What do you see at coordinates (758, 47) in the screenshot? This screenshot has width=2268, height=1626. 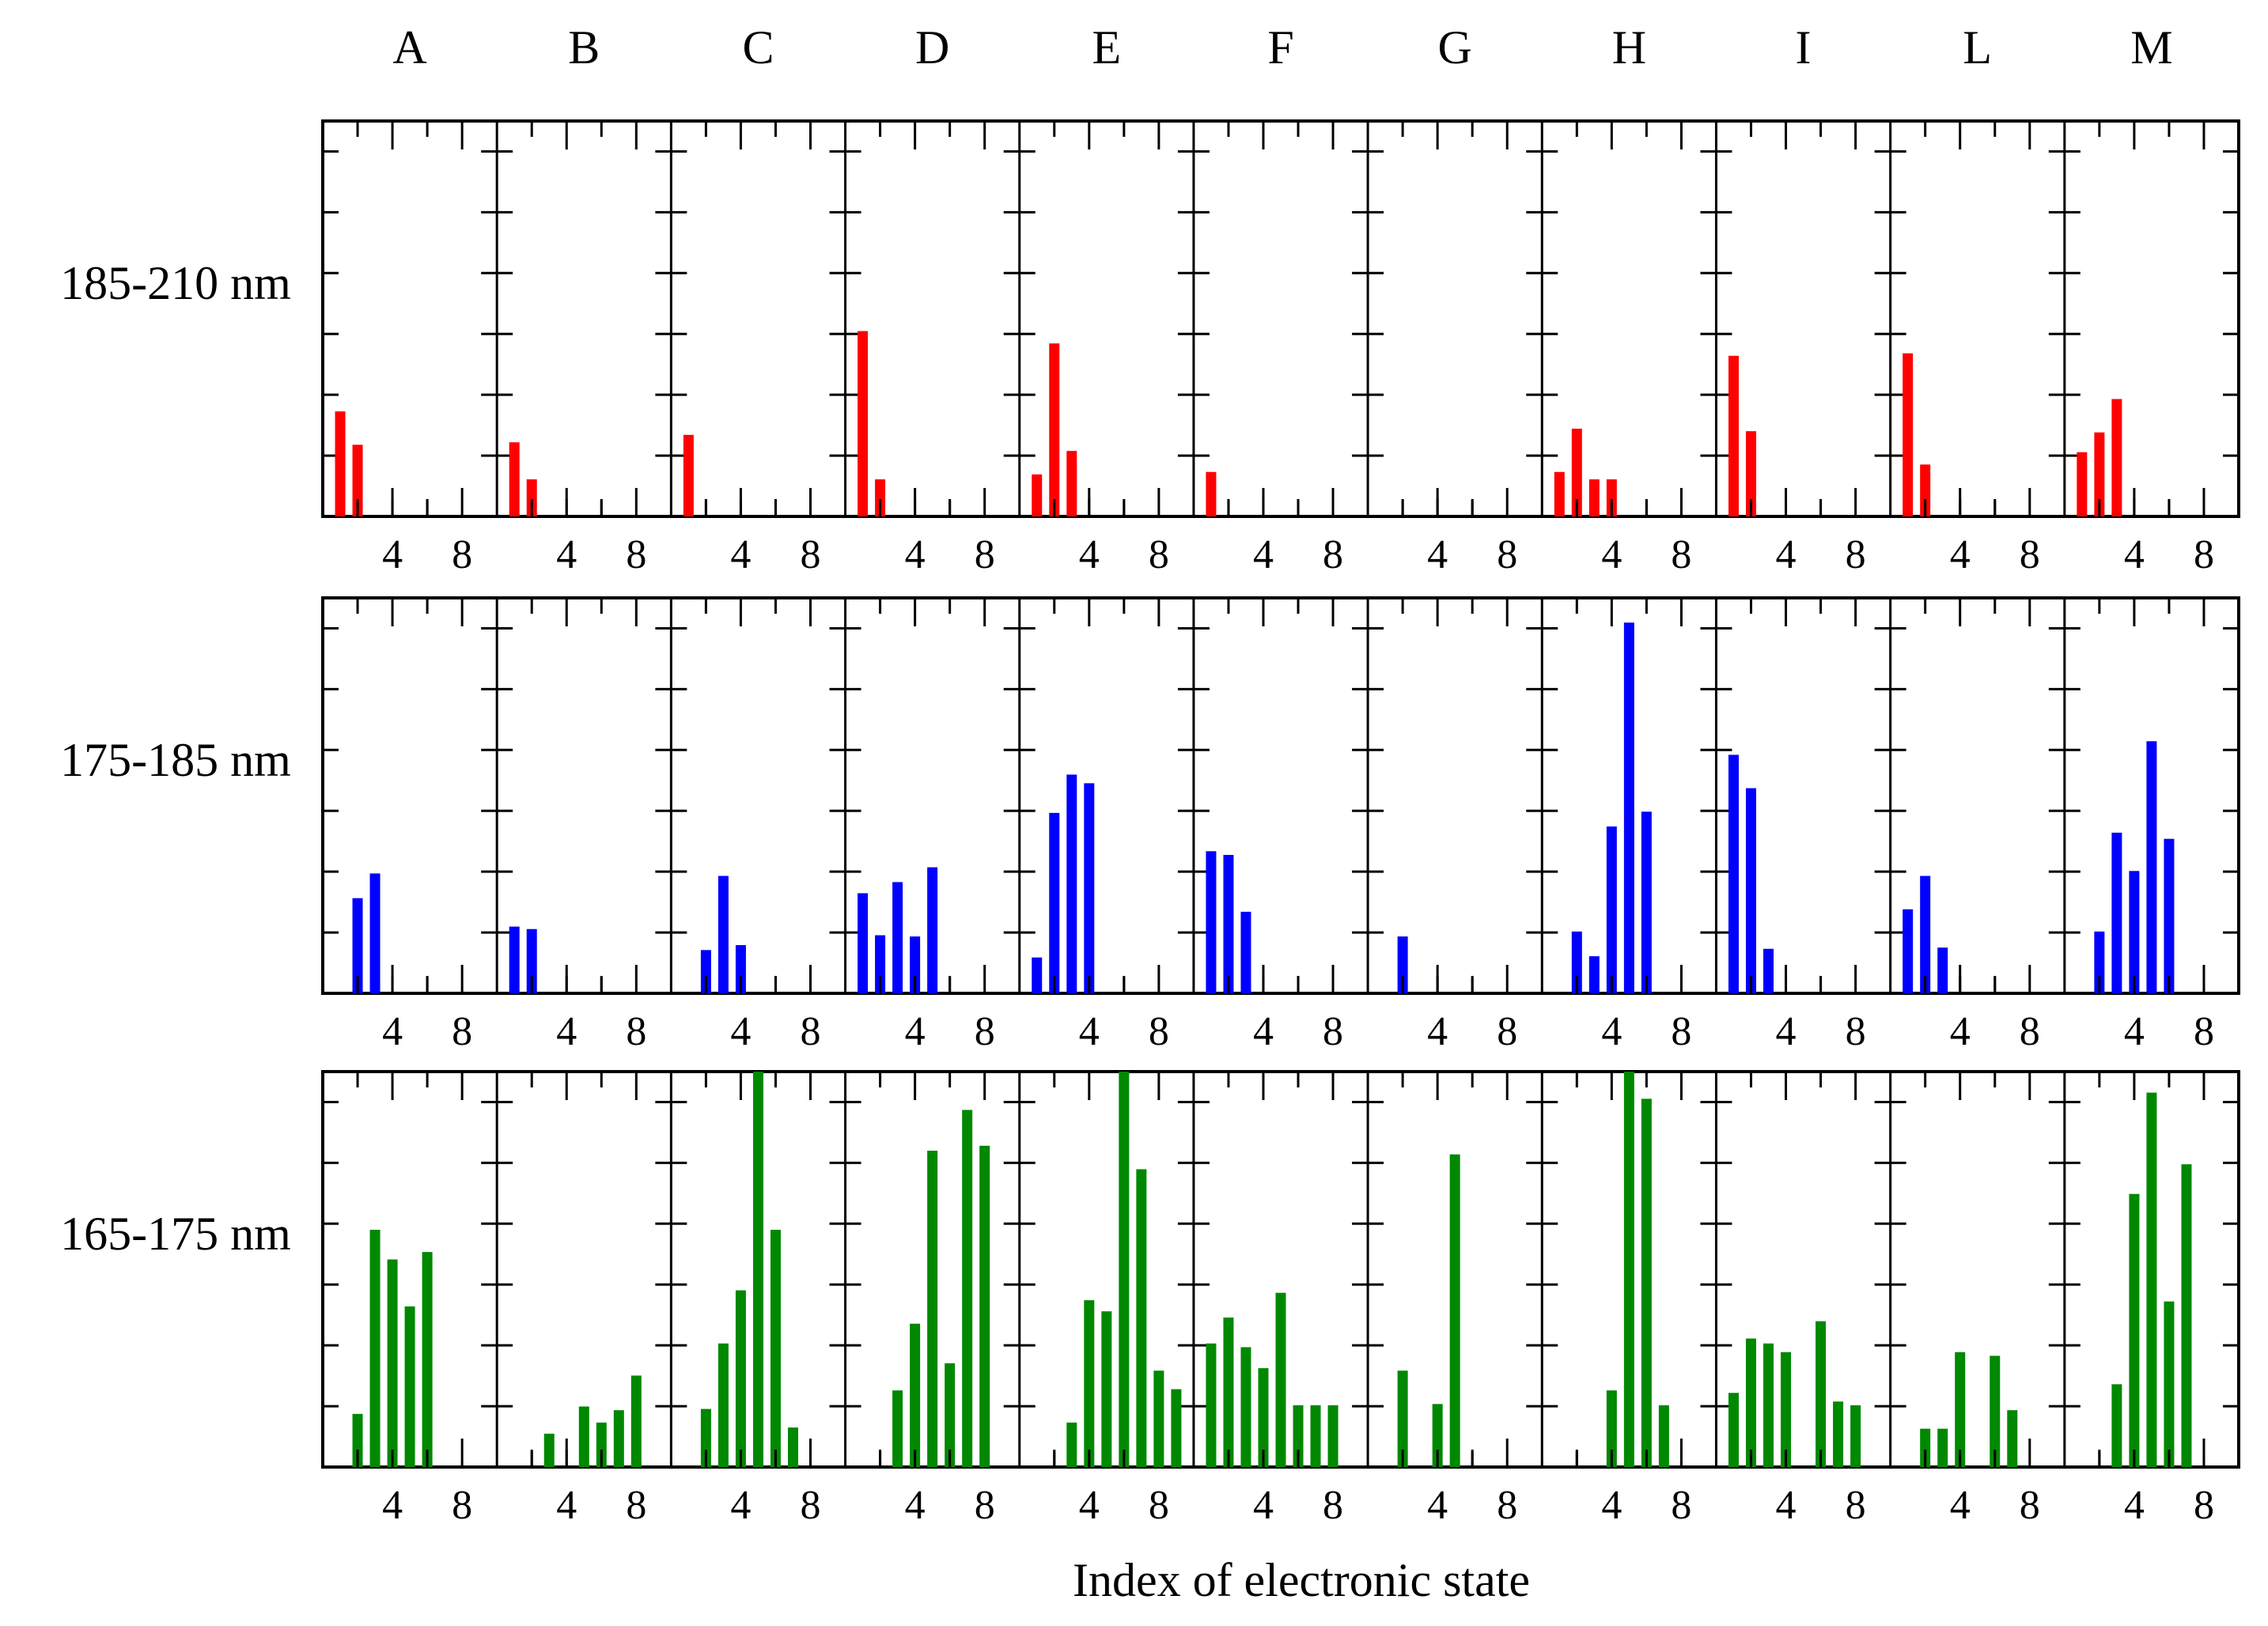 I see `column-label-C: C` at bounding box center [758, 47].